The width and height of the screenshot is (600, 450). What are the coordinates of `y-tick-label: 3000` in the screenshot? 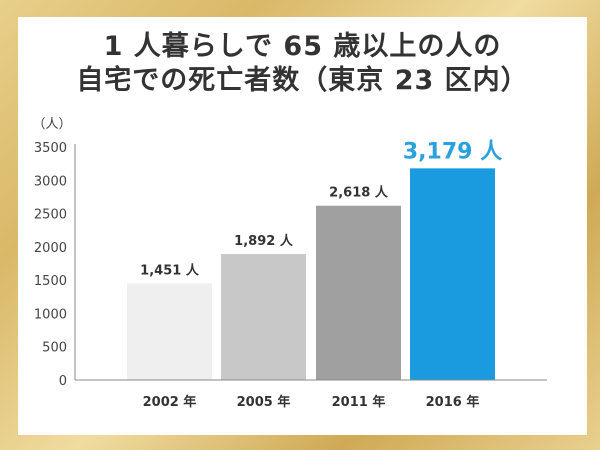 It's located at (50, 181).